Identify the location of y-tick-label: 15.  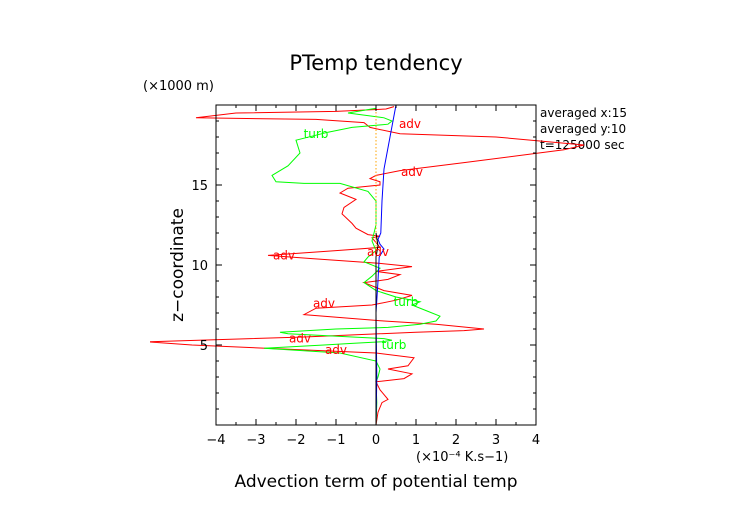
(199, 186).